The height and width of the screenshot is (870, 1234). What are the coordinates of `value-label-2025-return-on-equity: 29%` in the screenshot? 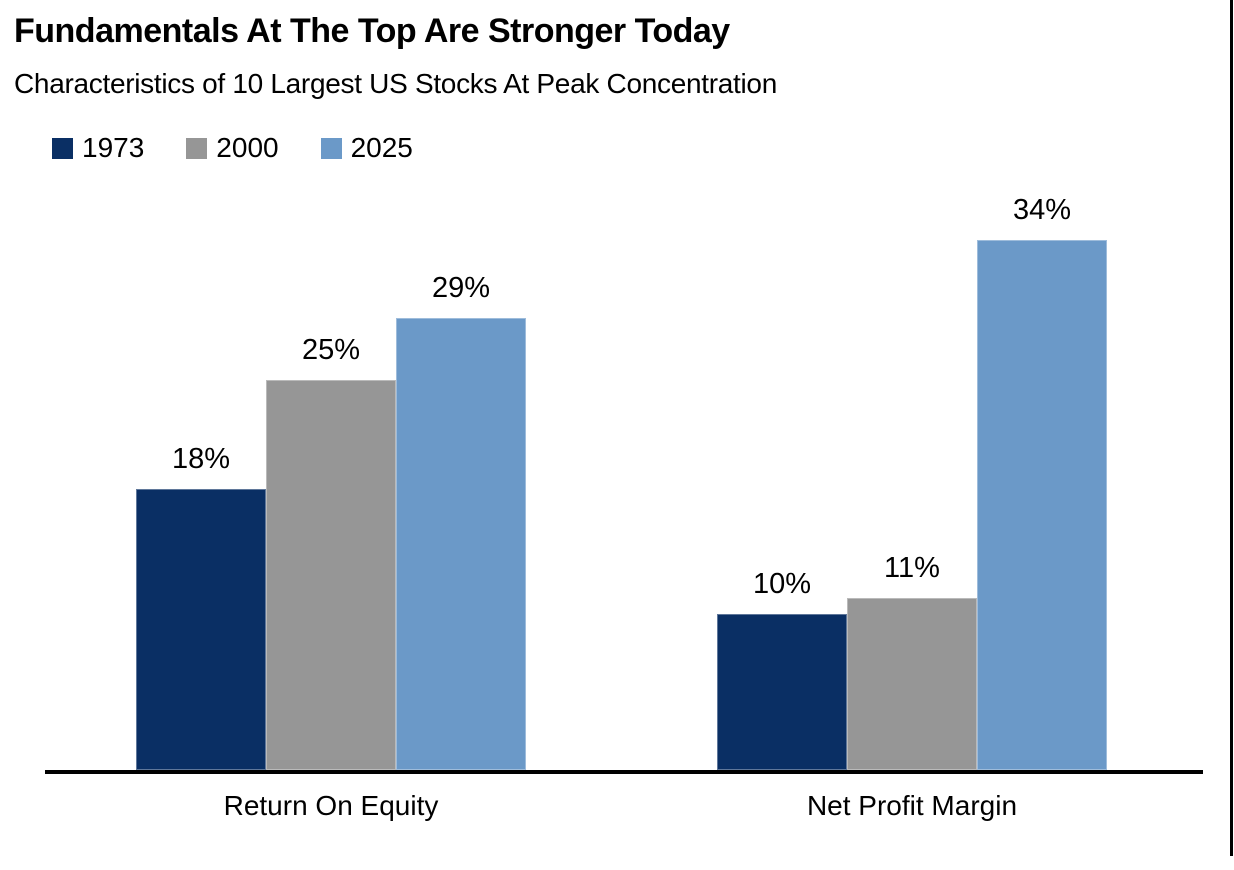 It's located at (461, 288).